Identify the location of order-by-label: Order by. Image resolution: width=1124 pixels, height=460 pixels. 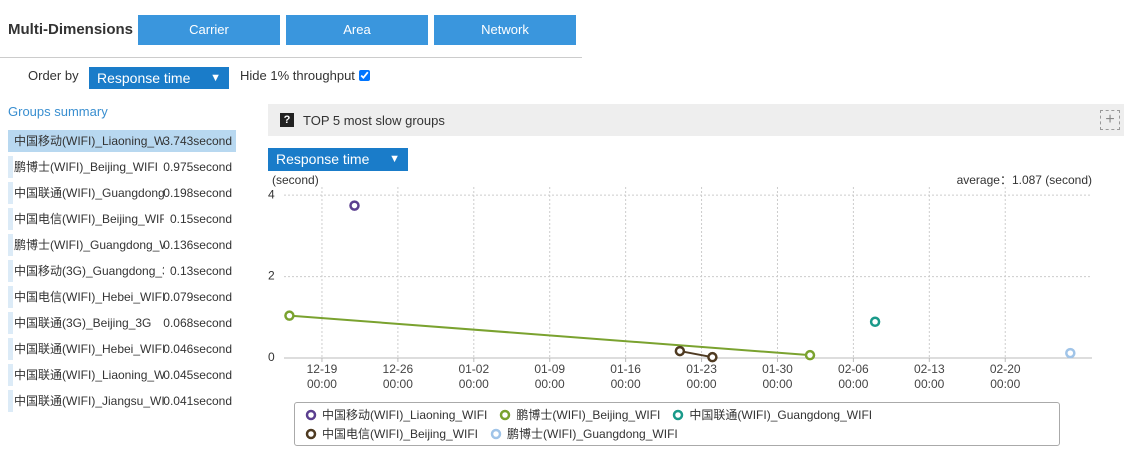
(53, 75).